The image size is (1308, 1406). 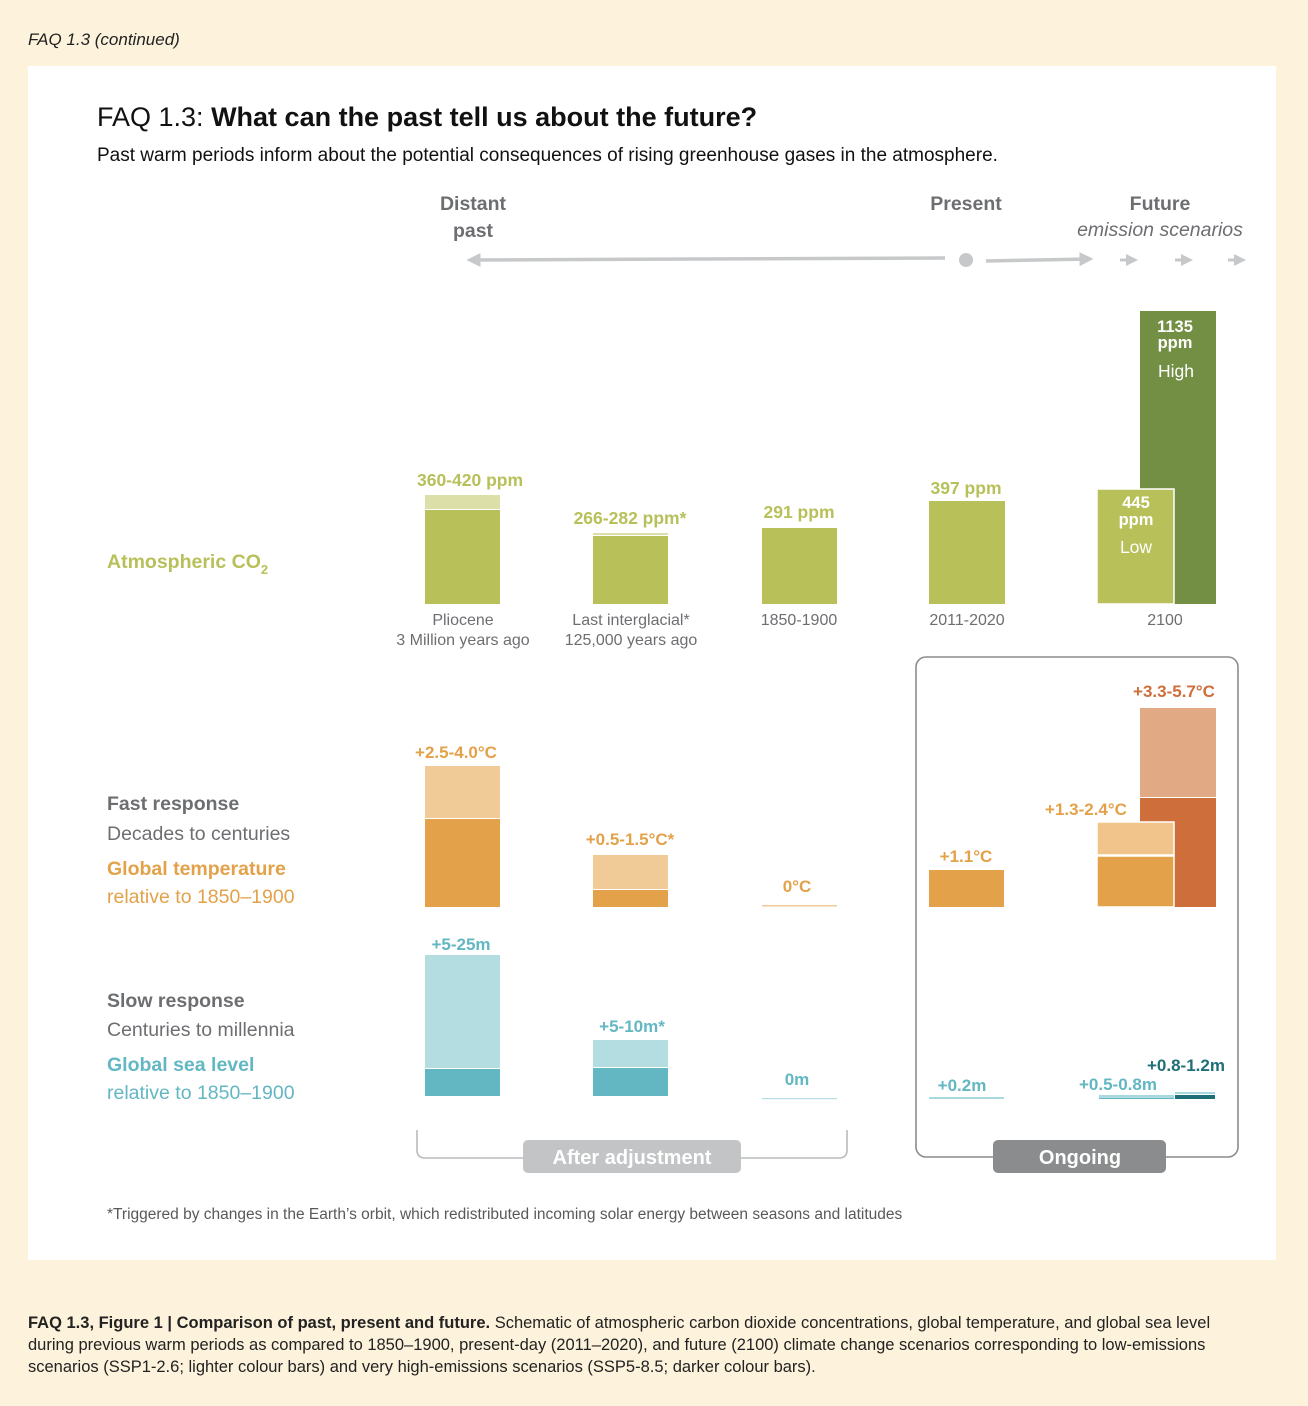 What do you see at coordinates (799, 566) in the screenshot?
I see `co2-bar-preindustrial` at bounding box center [799, 566].